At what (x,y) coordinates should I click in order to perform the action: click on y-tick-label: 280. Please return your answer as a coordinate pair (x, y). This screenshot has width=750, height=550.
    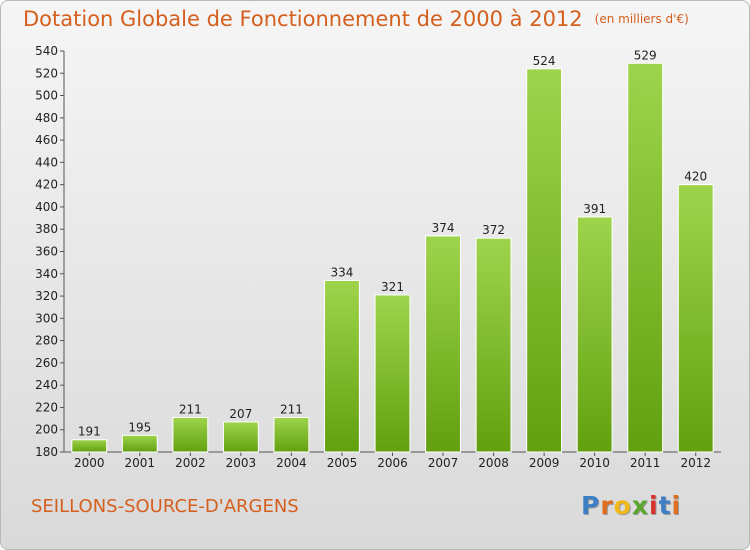
    Looking at the image, I should click on (46, 341).